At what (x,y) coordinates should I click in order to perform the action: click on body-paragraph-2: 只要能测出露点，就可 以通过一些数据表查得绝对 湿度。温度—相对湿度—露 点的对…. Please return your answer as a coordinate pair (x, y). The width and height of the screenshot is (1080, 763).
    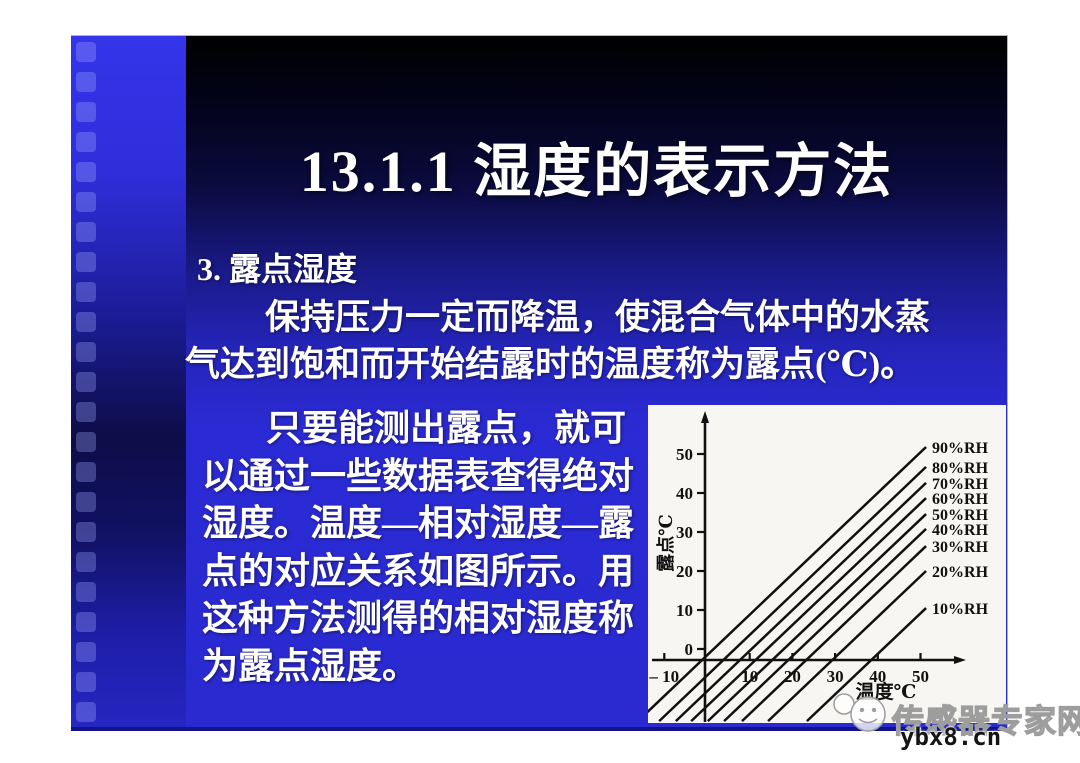
    Looking at the image, I should click on (418, 547).